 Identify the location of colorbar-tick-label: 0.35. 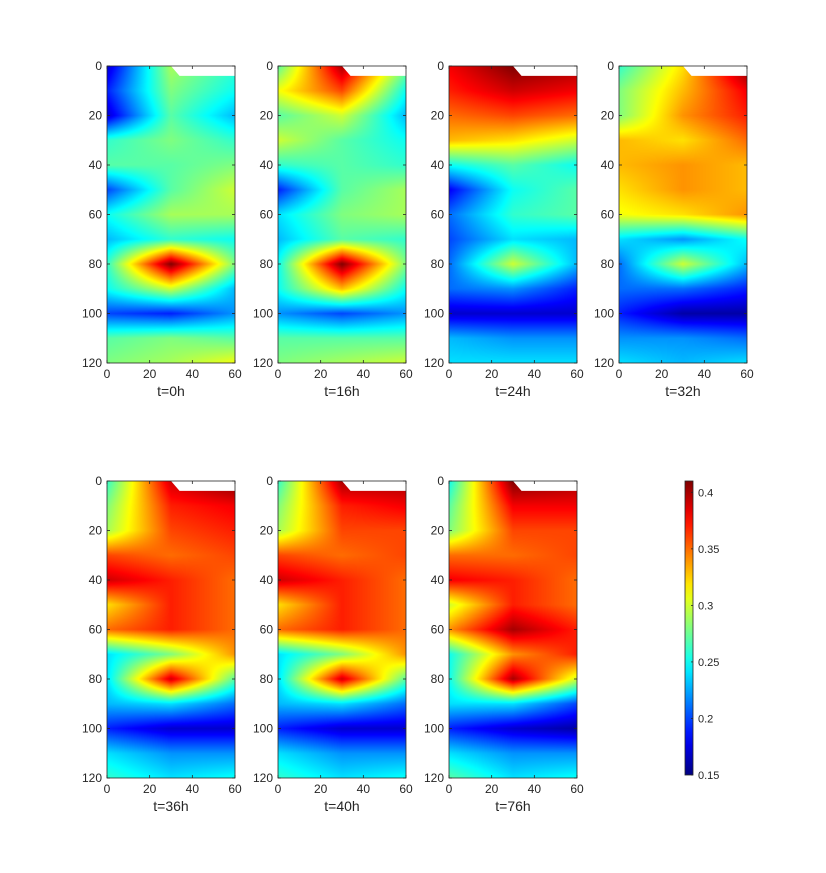
(708, 550).